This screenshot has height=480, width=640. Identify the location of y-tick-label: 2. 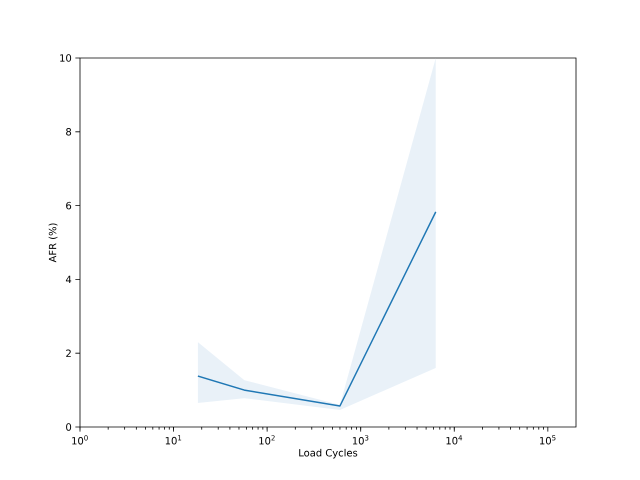
(68, 353).